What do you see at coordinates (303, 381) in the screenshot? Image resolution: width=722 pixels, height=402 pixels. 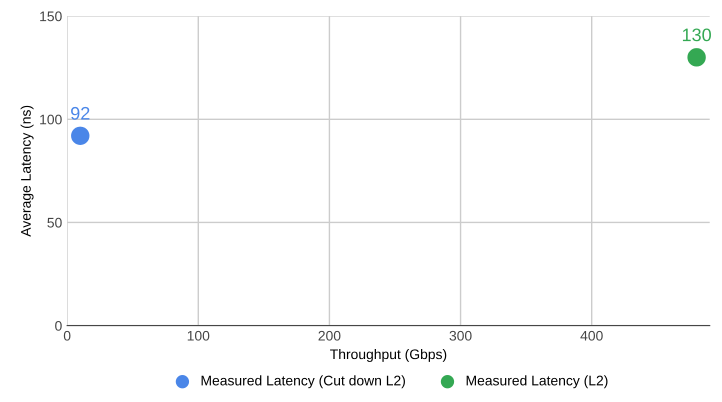 I see `legend-label: Measured Latency (Cut down L2)` at bounding box center [303, 381].